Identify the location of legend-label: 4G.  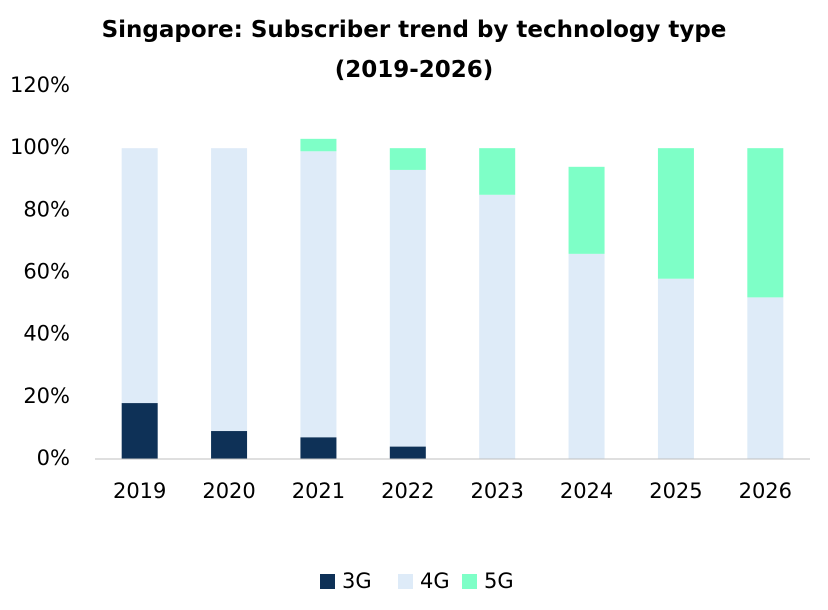
(435, 581).